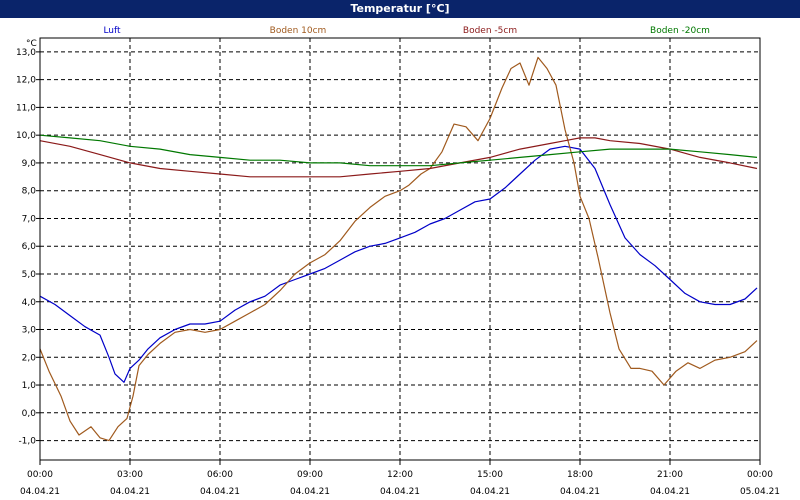 The width and height of the screenshot is (800, 500). What do you see at coordinates (29, 331) in the screenshot?
I see `y-tick-label: 3,0` at bounding box center [29, 331].